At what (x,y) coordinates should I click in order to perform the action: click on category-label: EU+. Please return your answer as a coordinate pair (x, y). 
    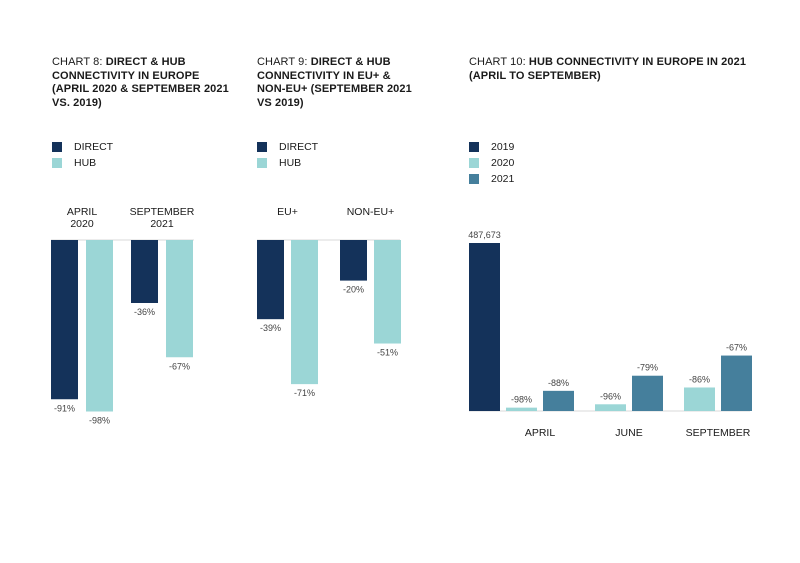
    Looking at the image, I should click on (287, 212).